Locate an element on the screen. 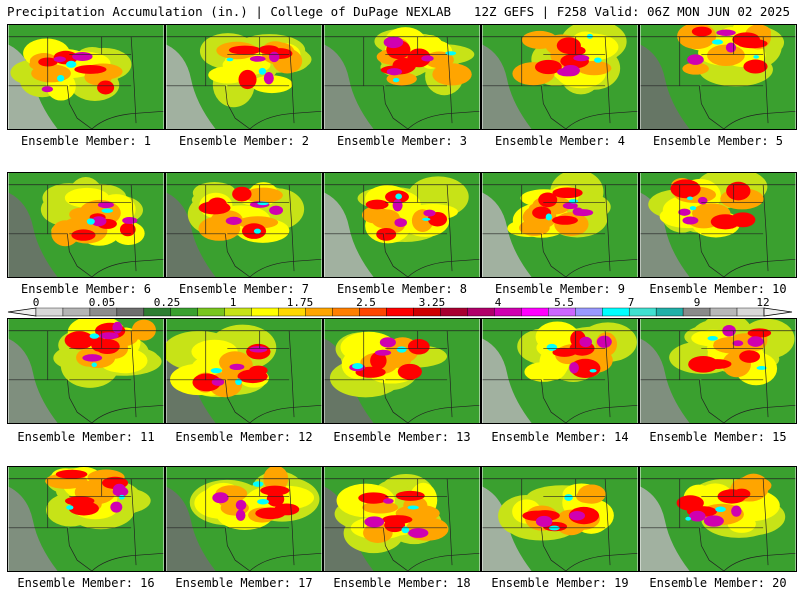  ensemble-member-label: Ensemble Member: 10 is located at coordinates (718, 289).